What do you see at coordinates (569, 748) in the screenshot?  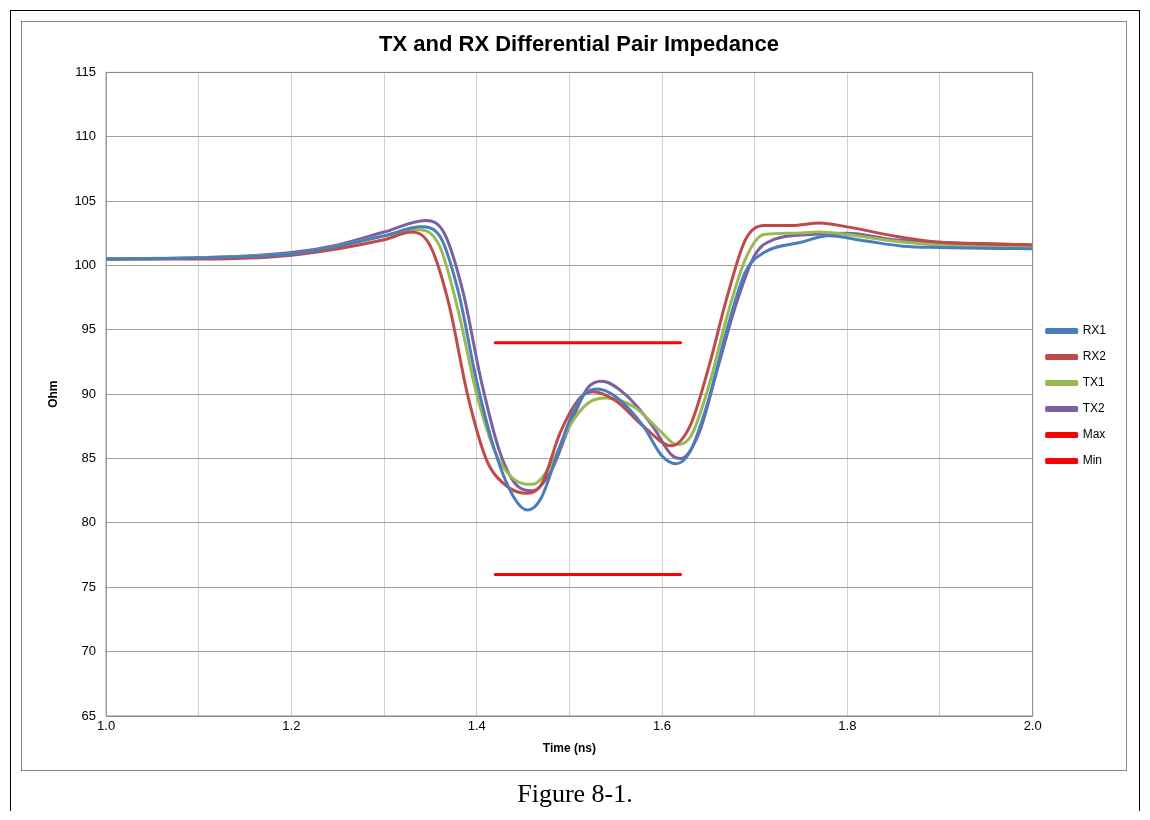 I see `x-axis-title: Time (ns)` at bounding box center [569, 748].